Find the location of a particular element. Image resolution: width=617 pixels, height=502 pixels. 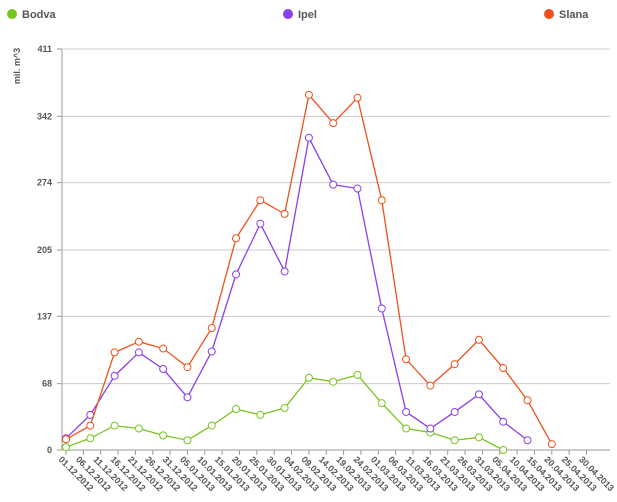

y-tick-label: 411 is located at coordinates (44, 49).